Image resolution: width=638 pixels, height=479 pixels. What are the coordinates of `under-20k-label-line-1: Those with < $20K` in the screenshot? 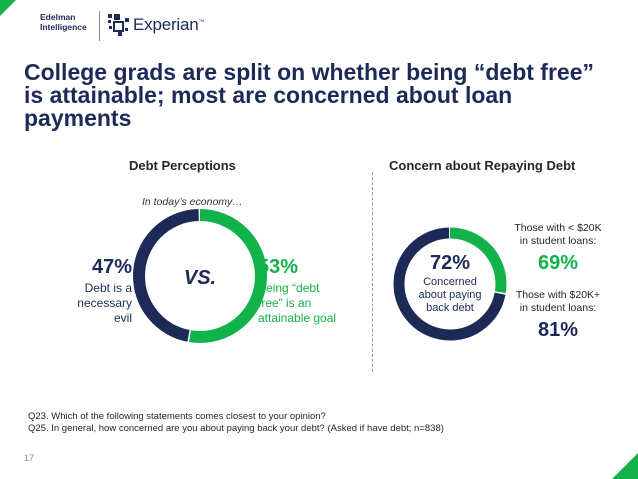 It's located at (558, 228).